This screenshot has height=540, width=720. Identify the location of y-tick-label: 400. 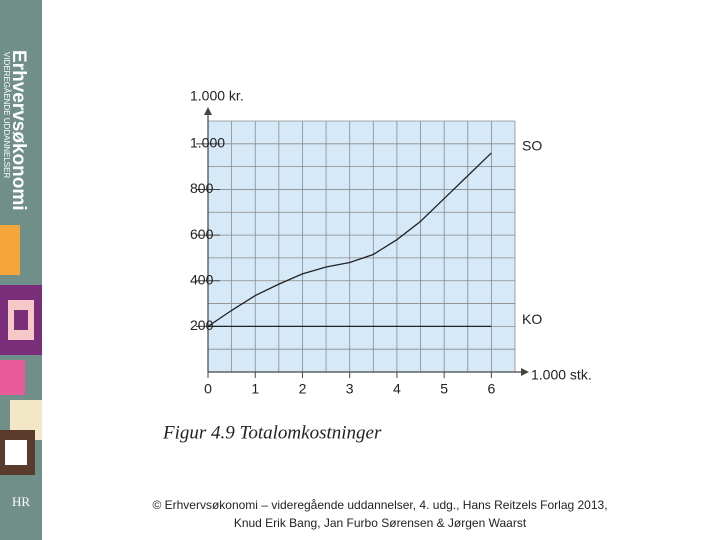
(202, 279).